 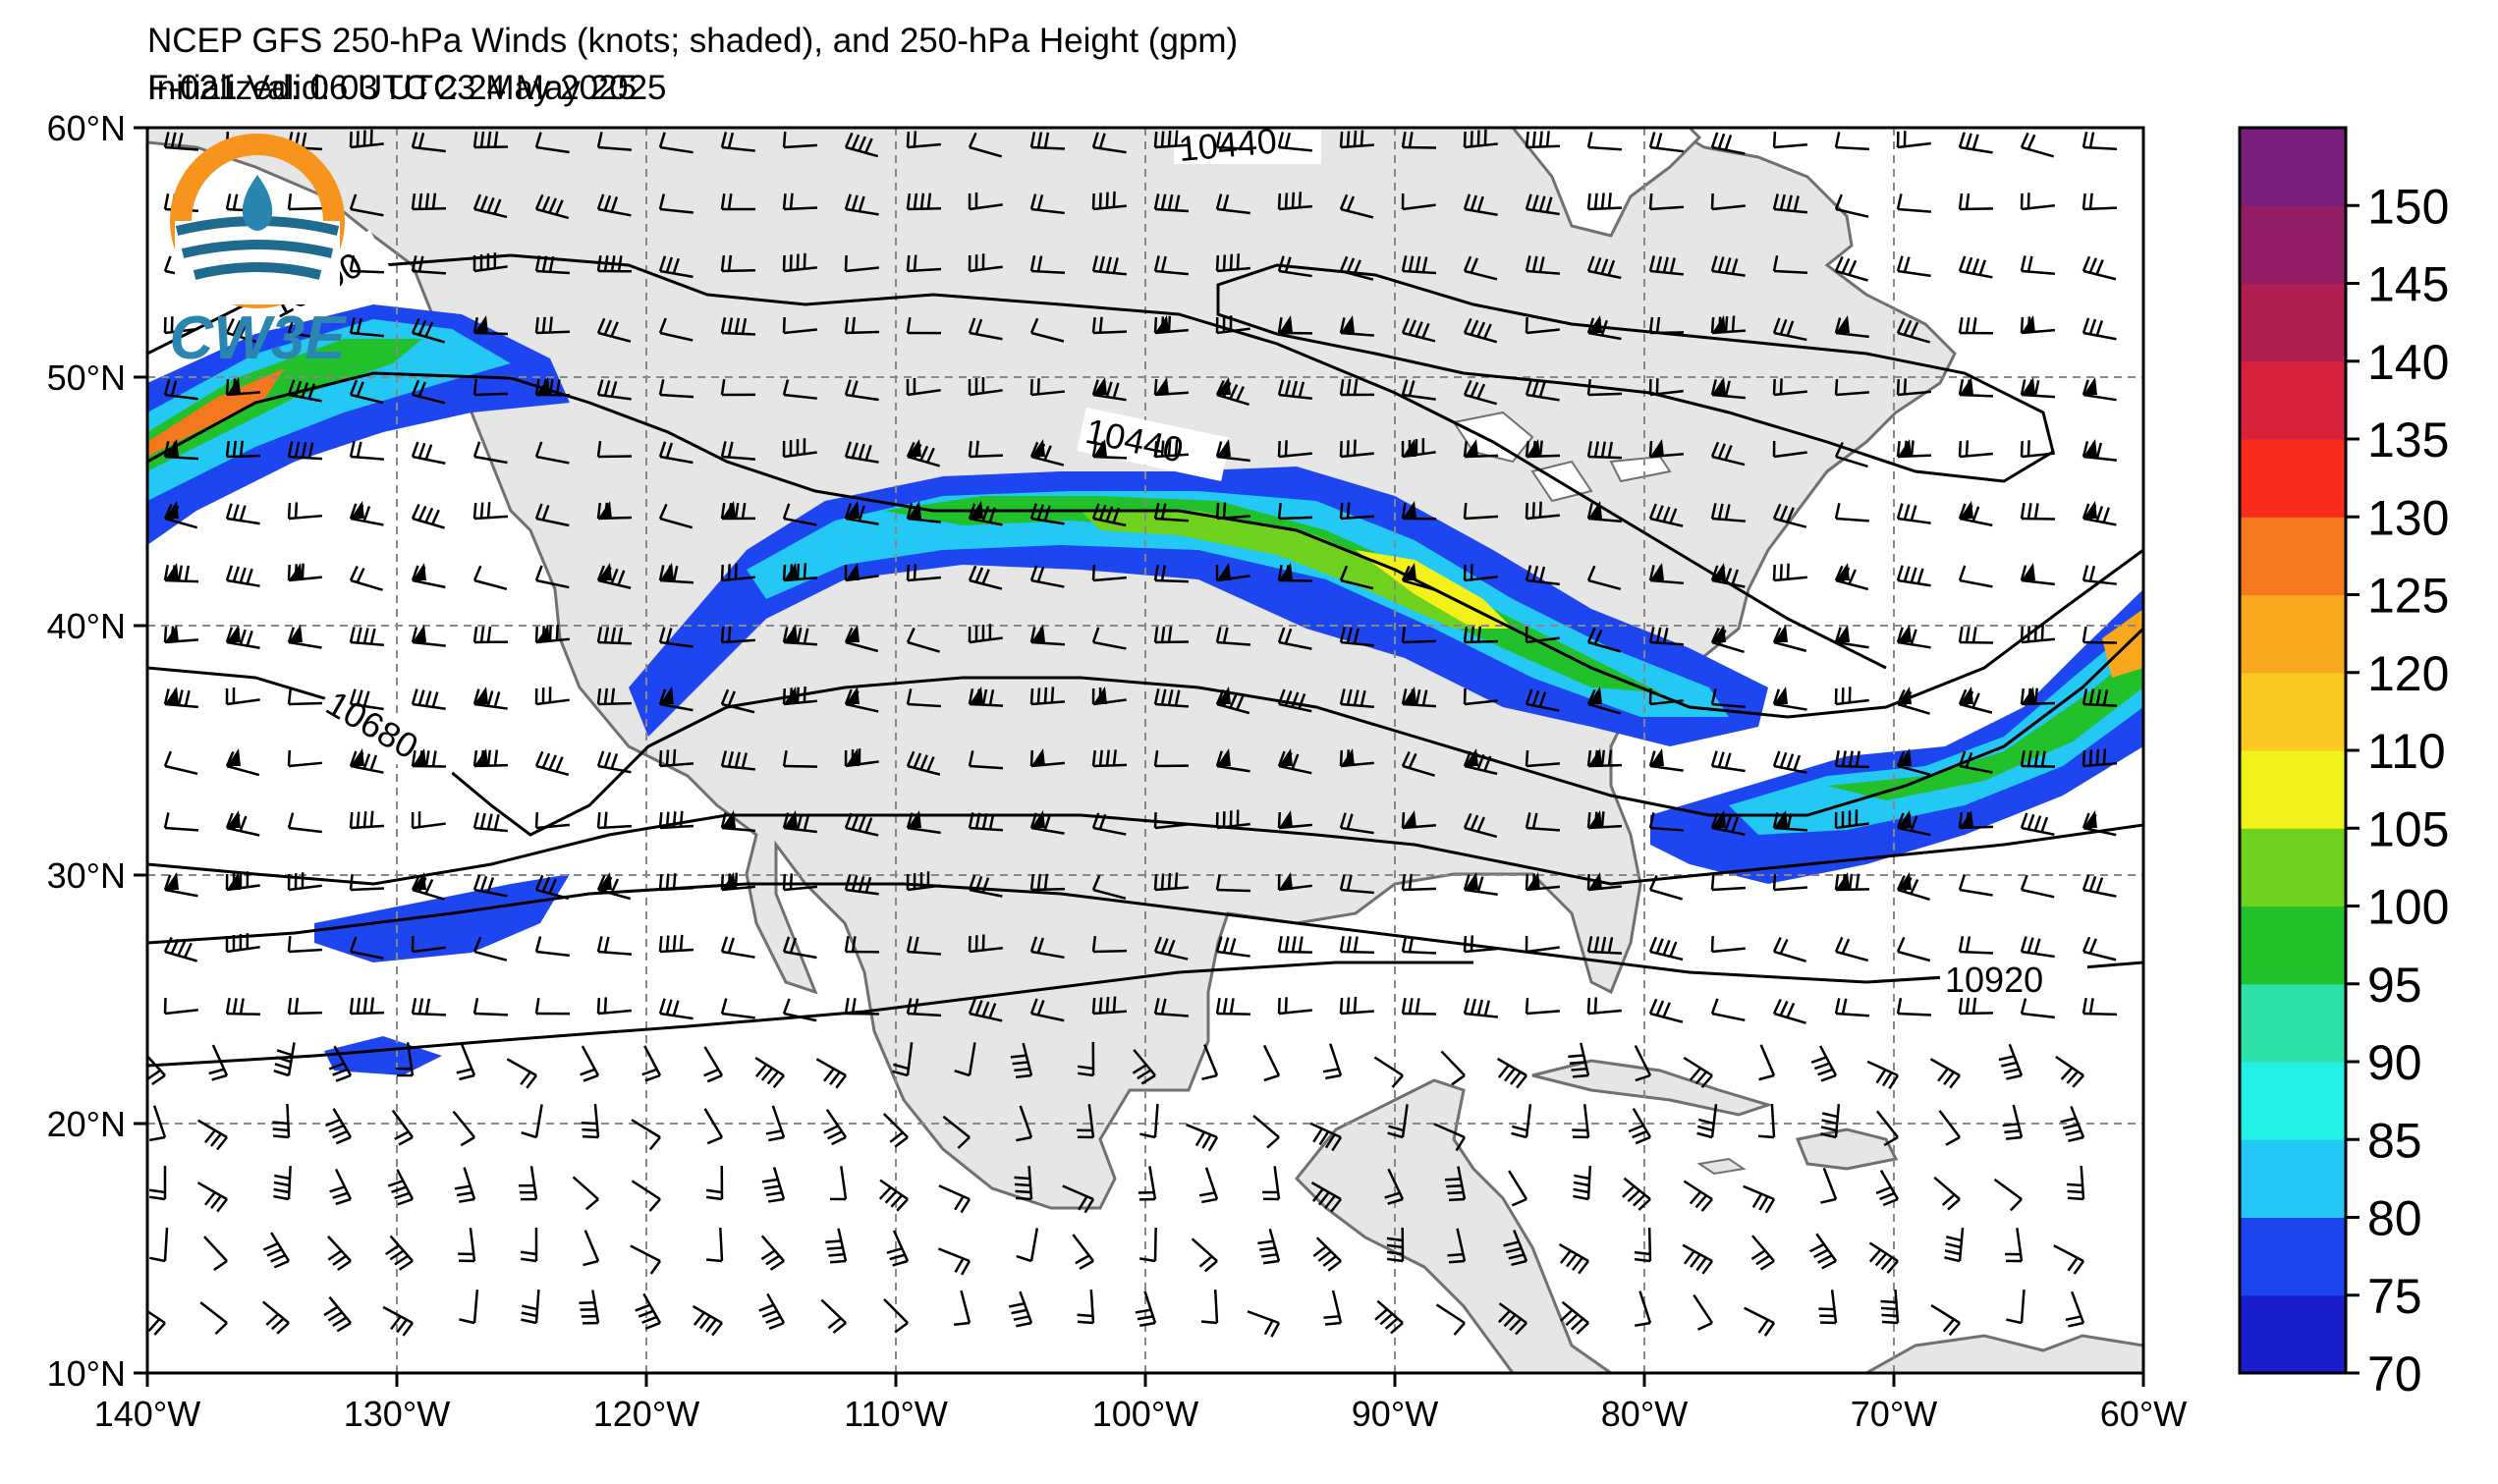 What do you see at coordinates (2408, 673) in the screenshot?
I see `colorbar-label: 120` at bounding box center [2408, 673].